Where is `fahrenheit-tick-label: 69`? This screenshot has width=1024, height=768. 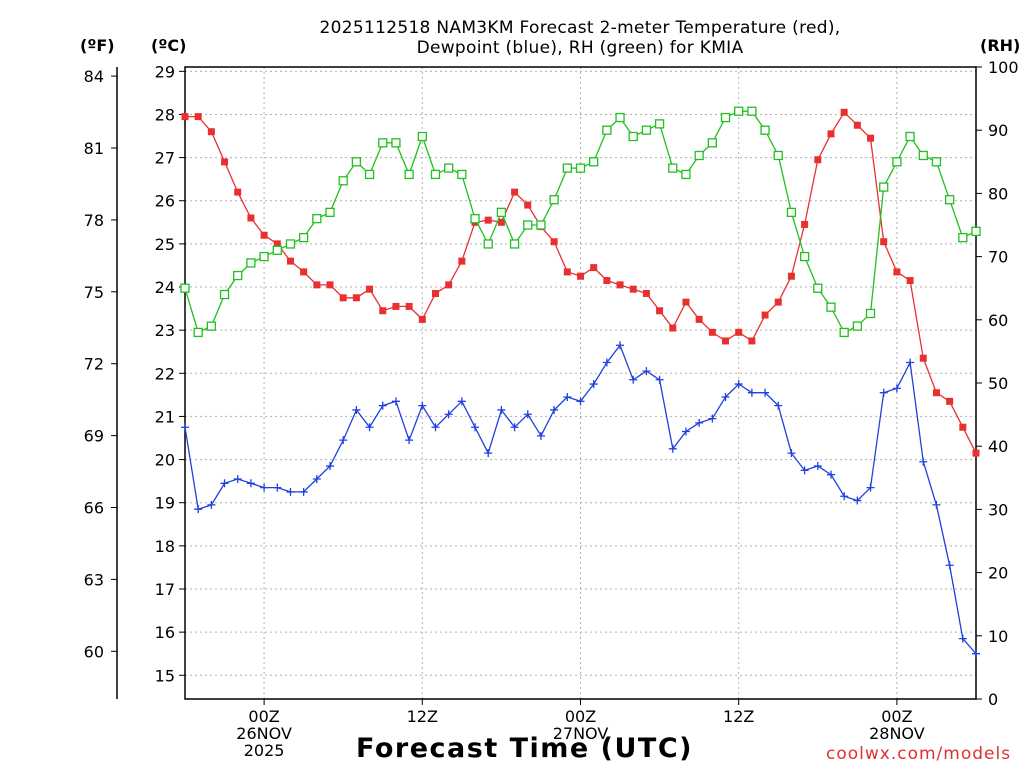 fahrenheit-tick-label: 69 is located at coordinates (94, 436).